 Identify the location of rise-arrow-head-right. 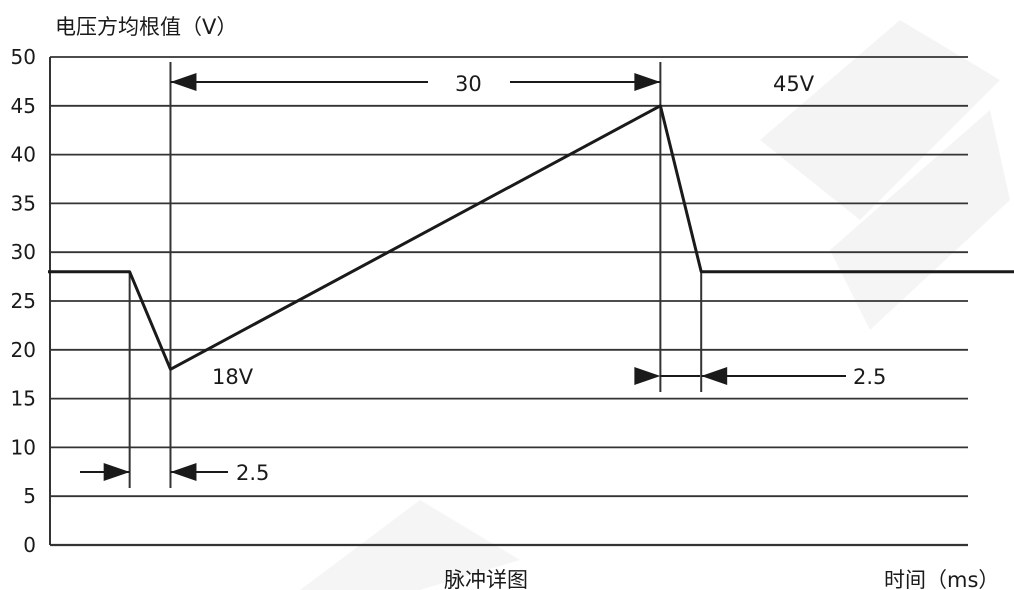
(183, 472).